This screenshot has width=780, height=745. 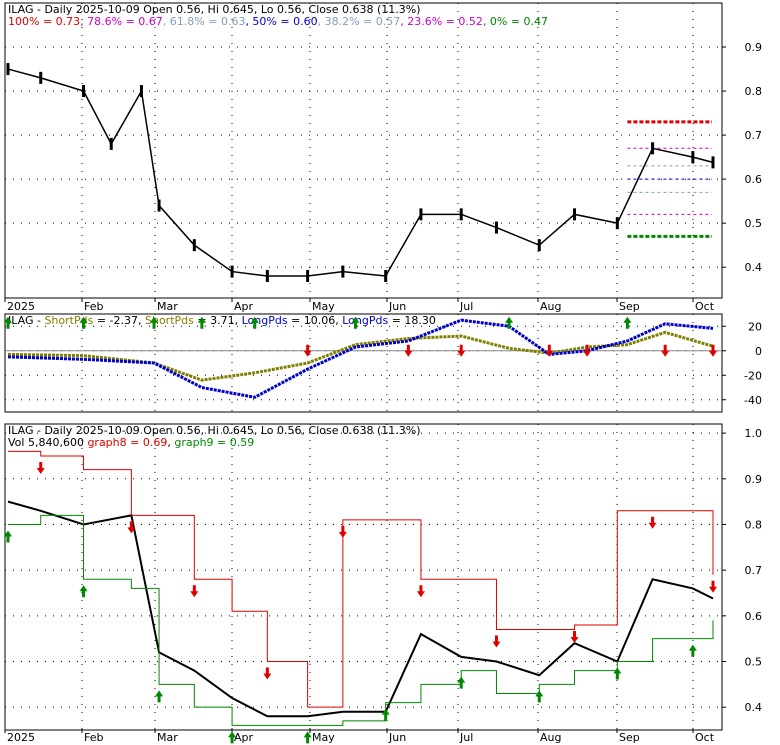 I want to click on panel2-legend-part: ILAG -, so click(x=26, y=320).